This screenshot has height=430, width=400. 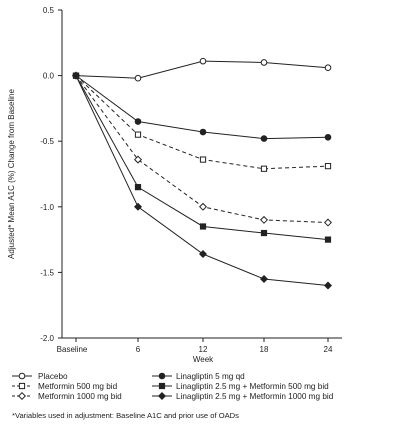 I want to click on x-tick-label: Baseline, so click(x=72, y=349).